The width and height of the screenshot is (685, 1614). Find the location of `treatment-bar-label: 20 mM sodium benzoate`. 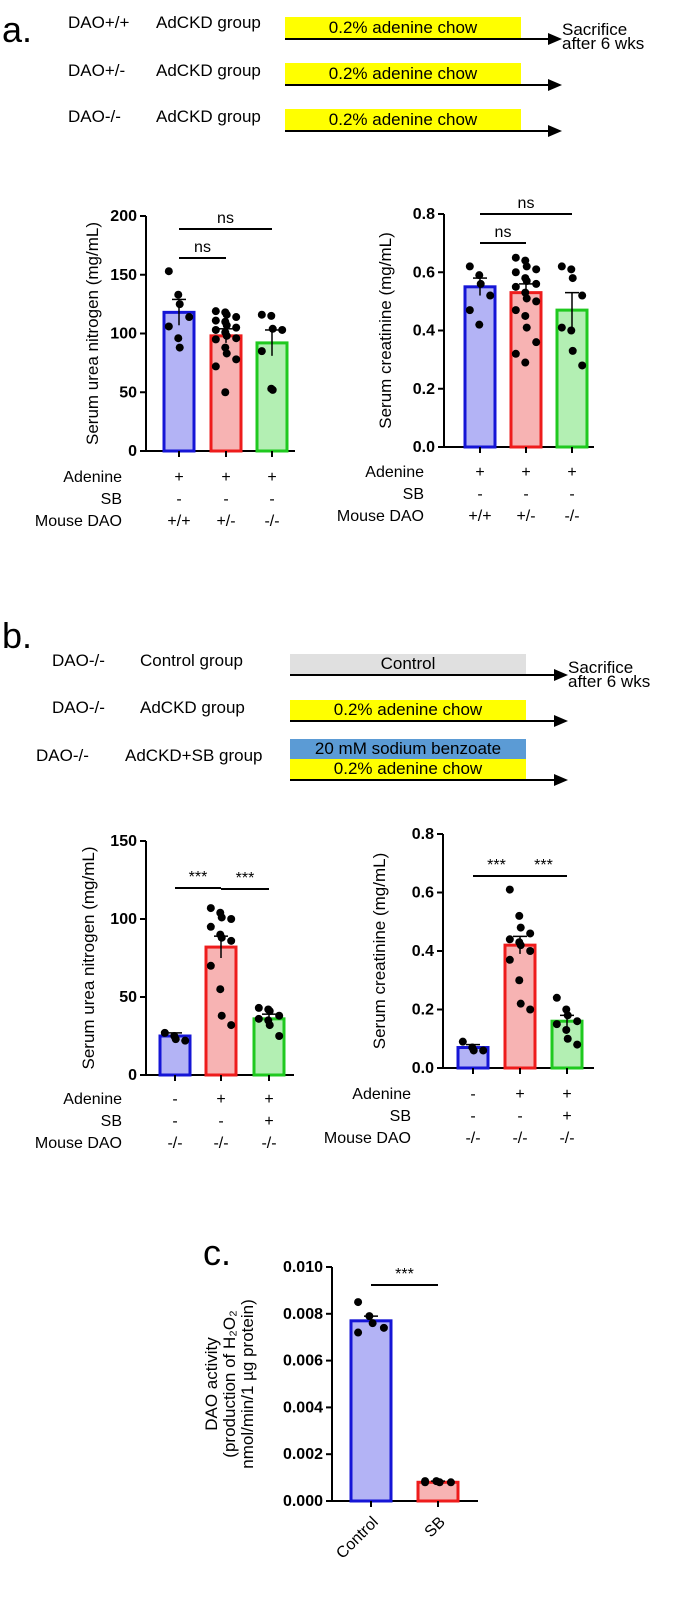

treatment-bar-label: 20 mM sodium benzoate is located at coordinates (408, 748).